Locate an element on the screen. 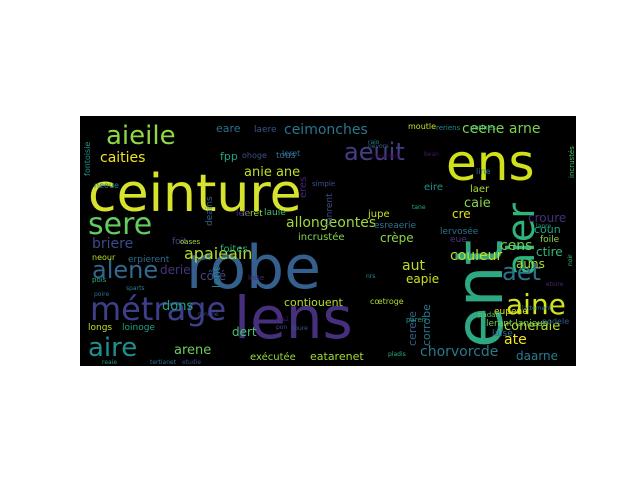 The height and width of the screenshot is (480, 640). word-35: coneraie is located at coordinates (532, 326).